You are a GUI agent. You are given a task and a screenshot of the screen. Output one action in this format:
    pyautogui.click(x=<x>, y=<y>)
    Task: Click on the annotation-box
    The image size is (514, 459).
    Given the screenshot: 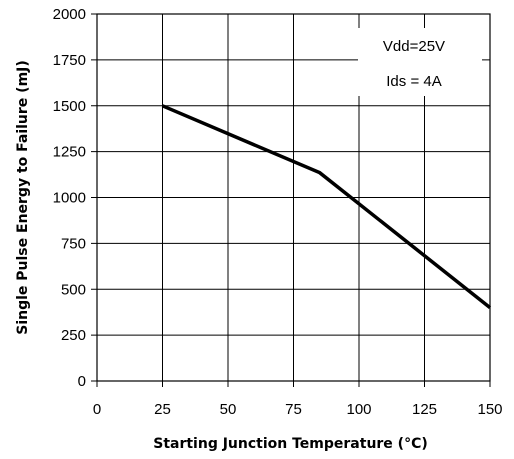 What is the action you would take?
    pyautogui.click(x=420, y=62)
    